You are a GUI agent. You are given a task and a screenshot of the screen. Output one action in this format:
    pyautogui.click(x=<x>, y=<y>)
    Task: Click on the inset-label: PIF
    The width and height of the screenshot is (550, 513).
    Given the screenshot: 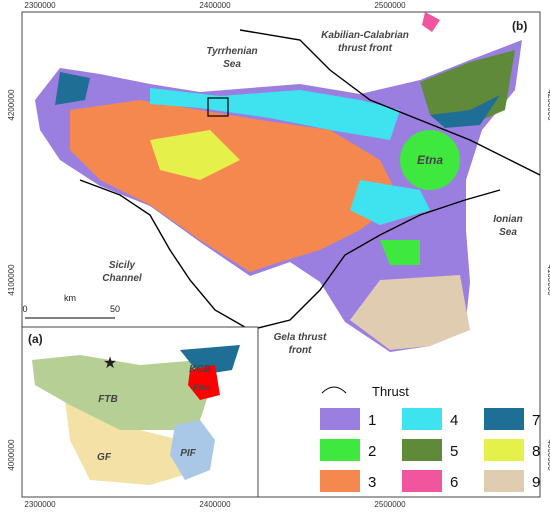 What is the action you would take?
    pyautogui.click(x=188, y=453)
    